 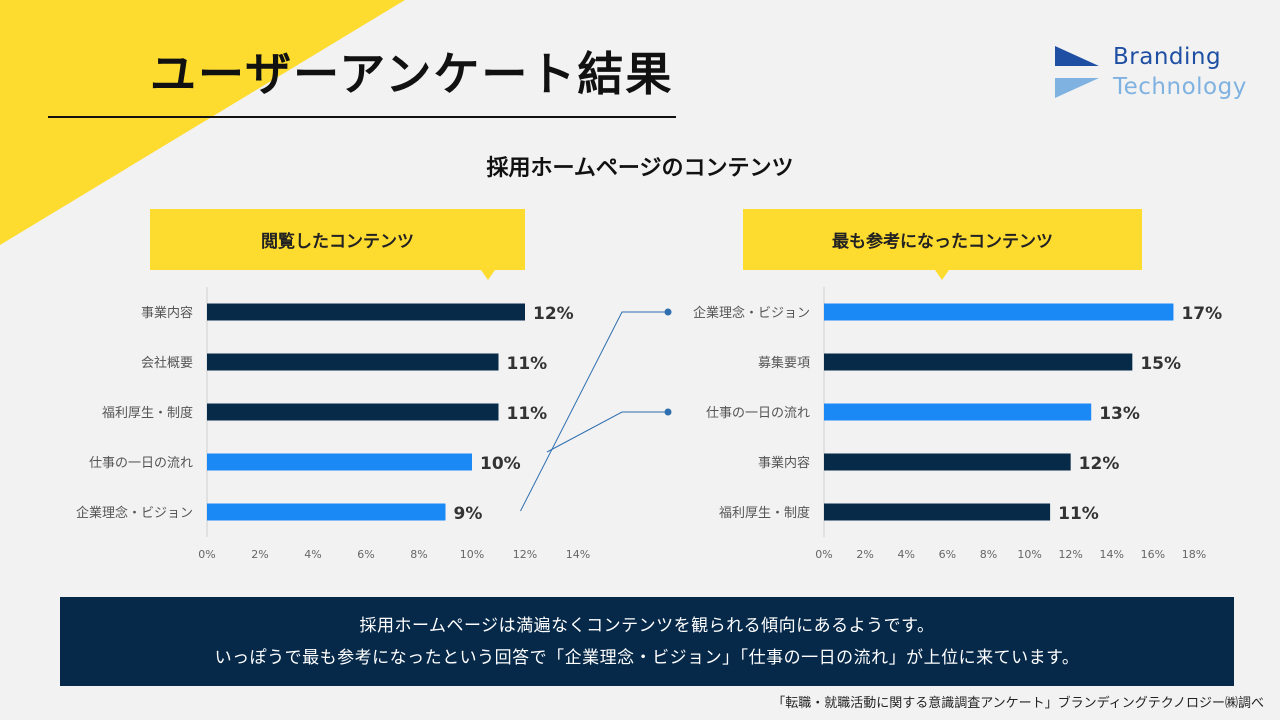 What do you see at coordinates (362, 117) in the screenshot?
I see `title-underline` at bounding box center [362, 117].